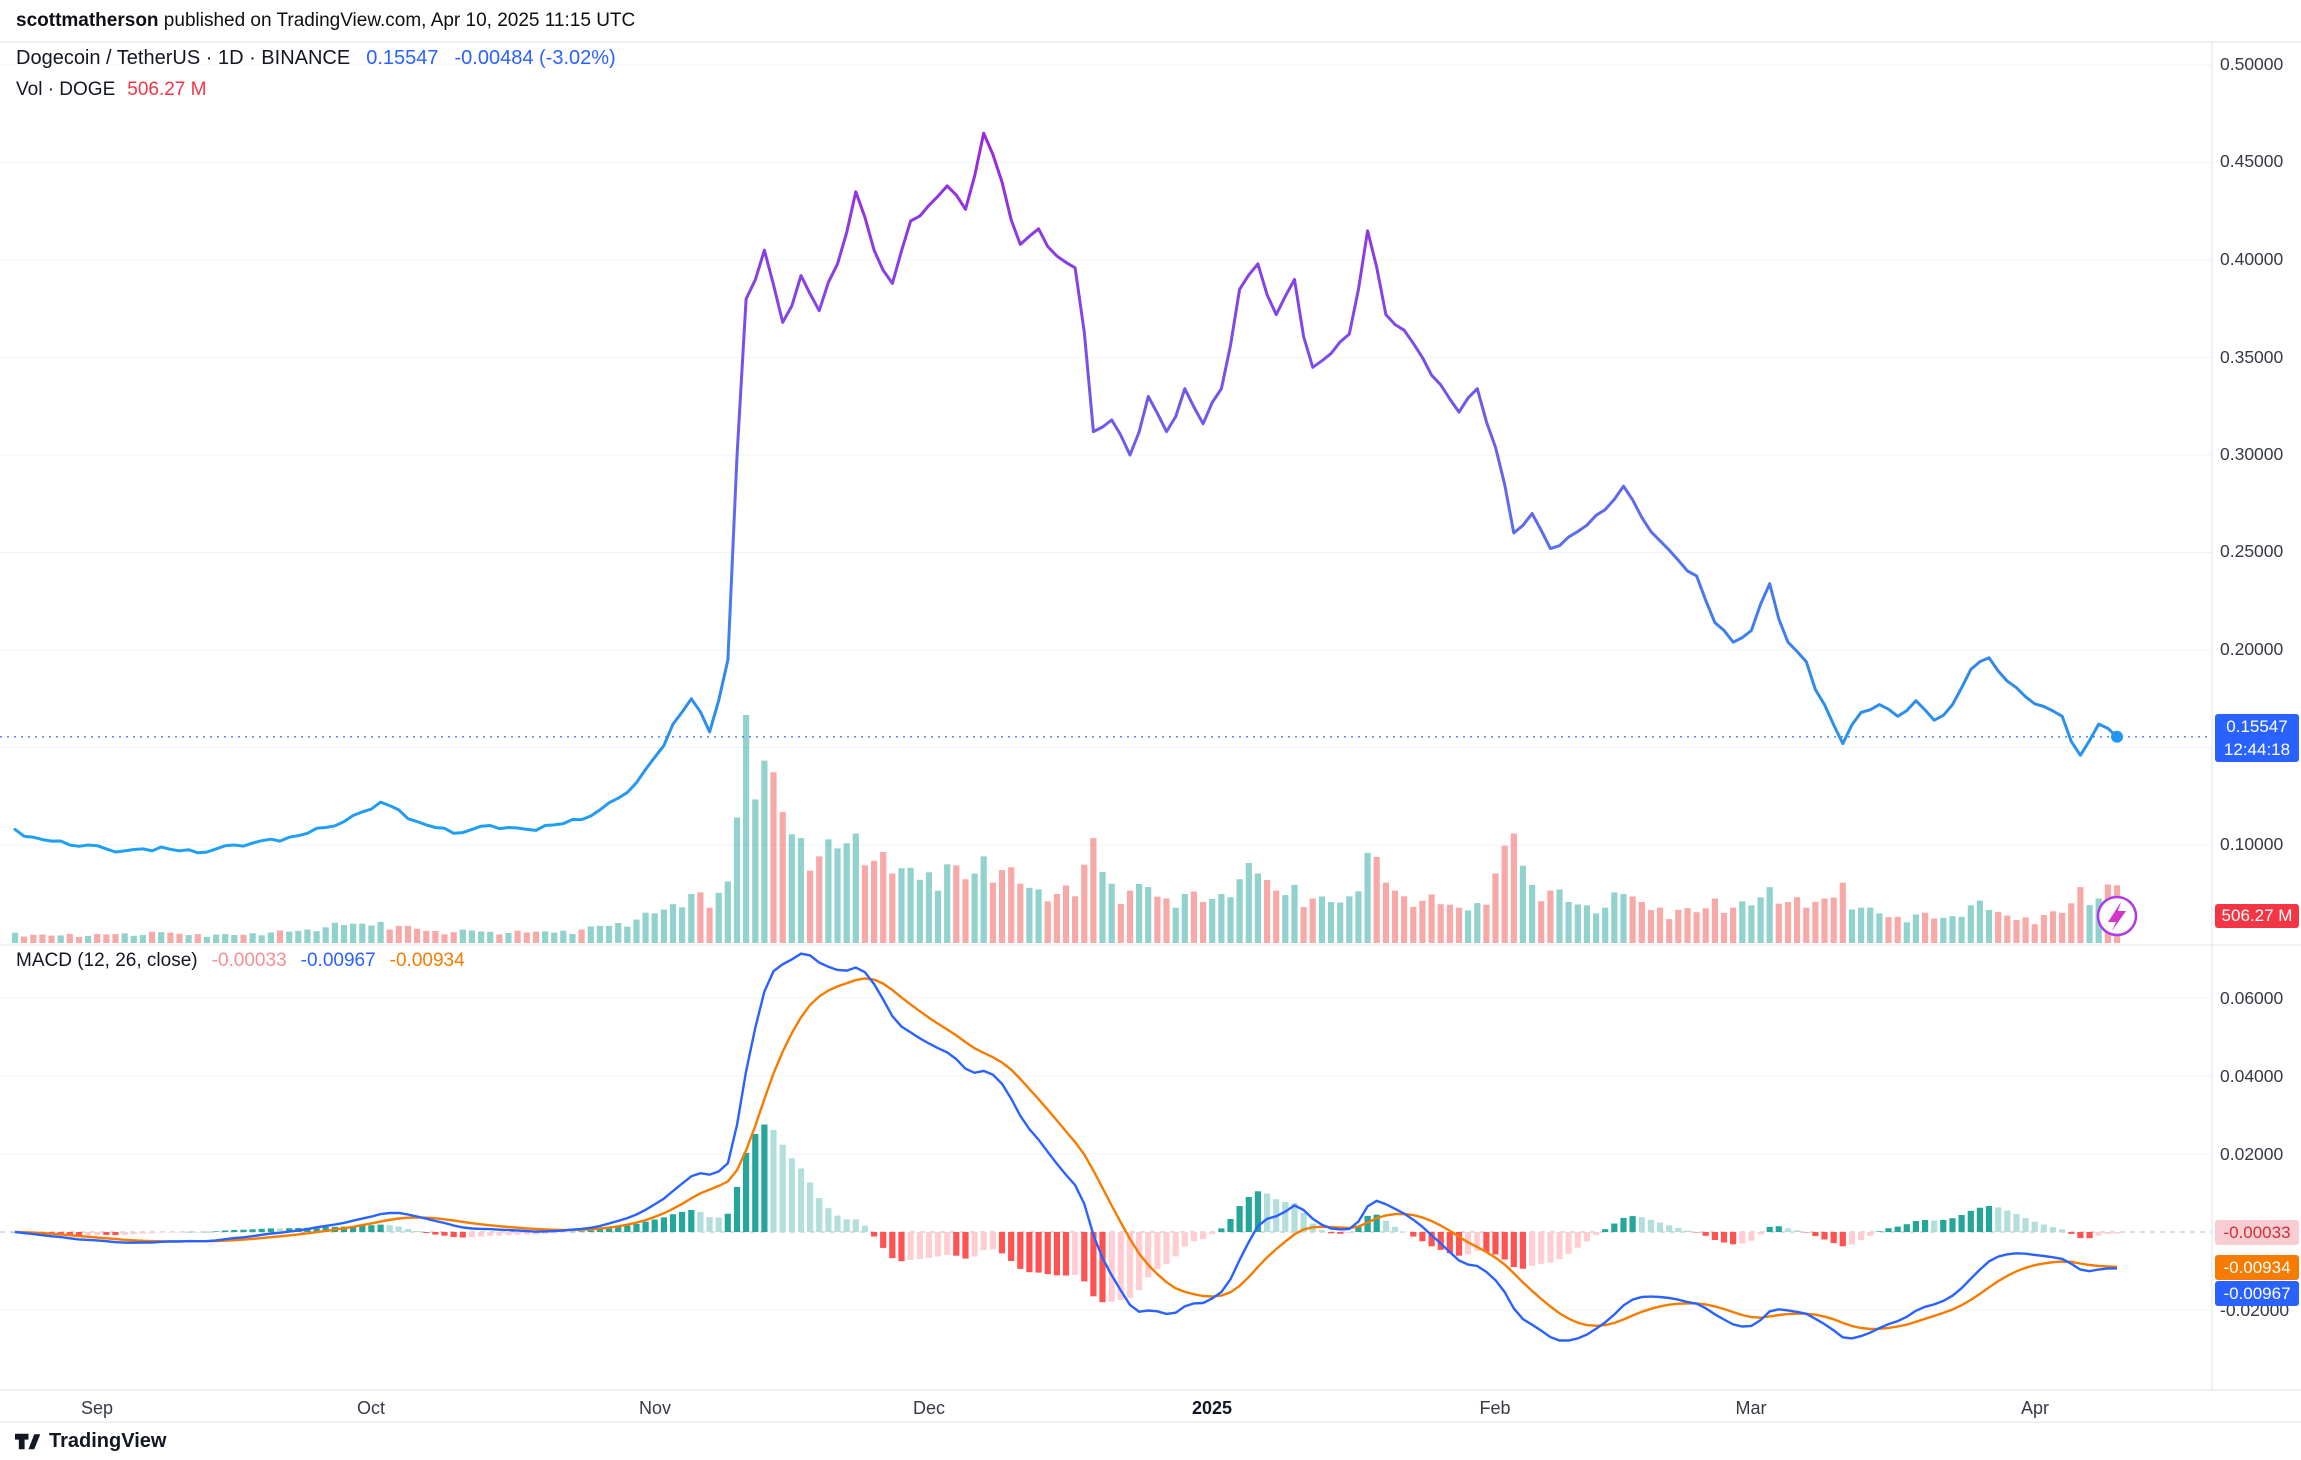 The width and height of the screenshot is (2301, 1460). I want to click on volume-header: Vol · DOGE 506.27 M, so click(111, 90).